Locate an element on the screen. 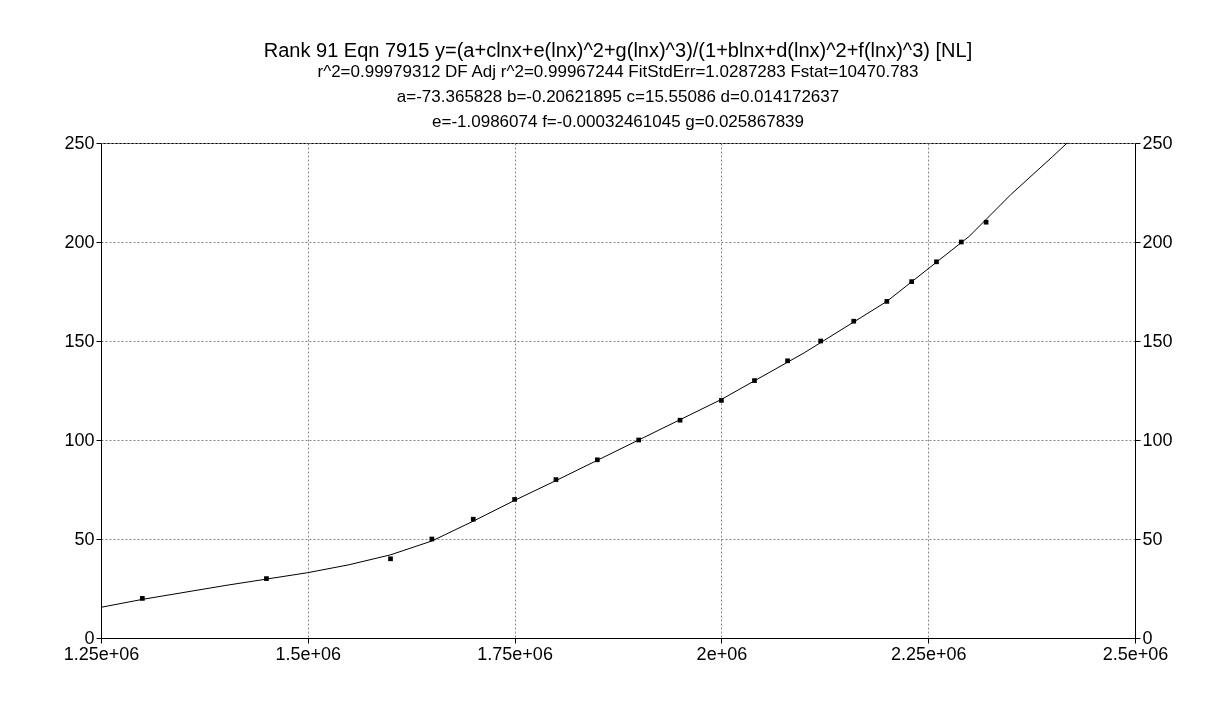 The height and width of the screenshot is (707, 1232). chart-title: Rank 91 Eqn 7915 y=(a+clnx+e(lnx)^2+g(lnx)^3)/(1+blnx+d(lnx)^2+f(lnx)^3) [NL] is located at coordinates (618, 50).